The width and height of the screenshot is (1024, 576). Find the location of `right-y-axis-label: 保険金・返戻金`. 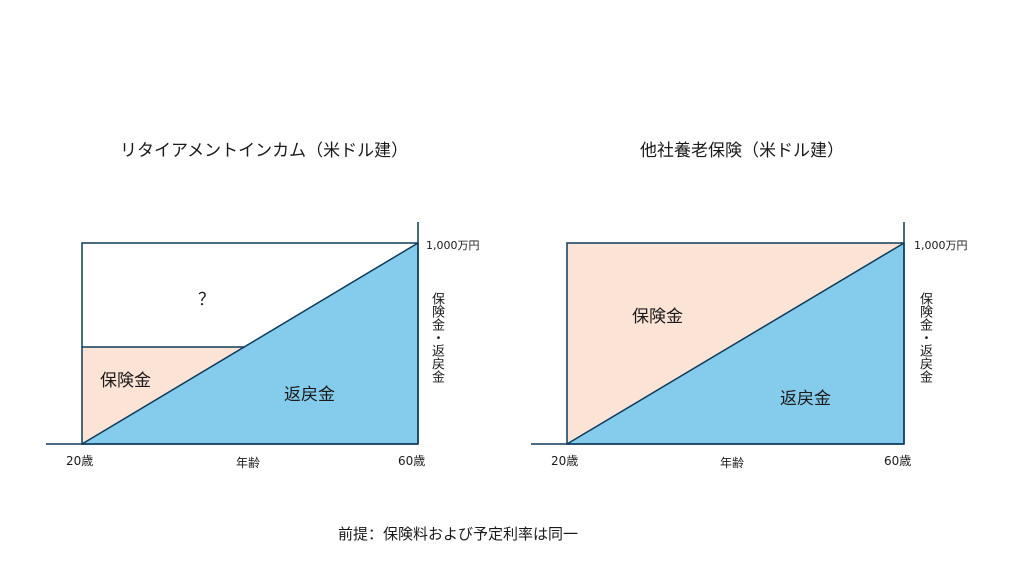

right-y-axis-label: 保険金・返戻金 is located at coordinates (924, 337).